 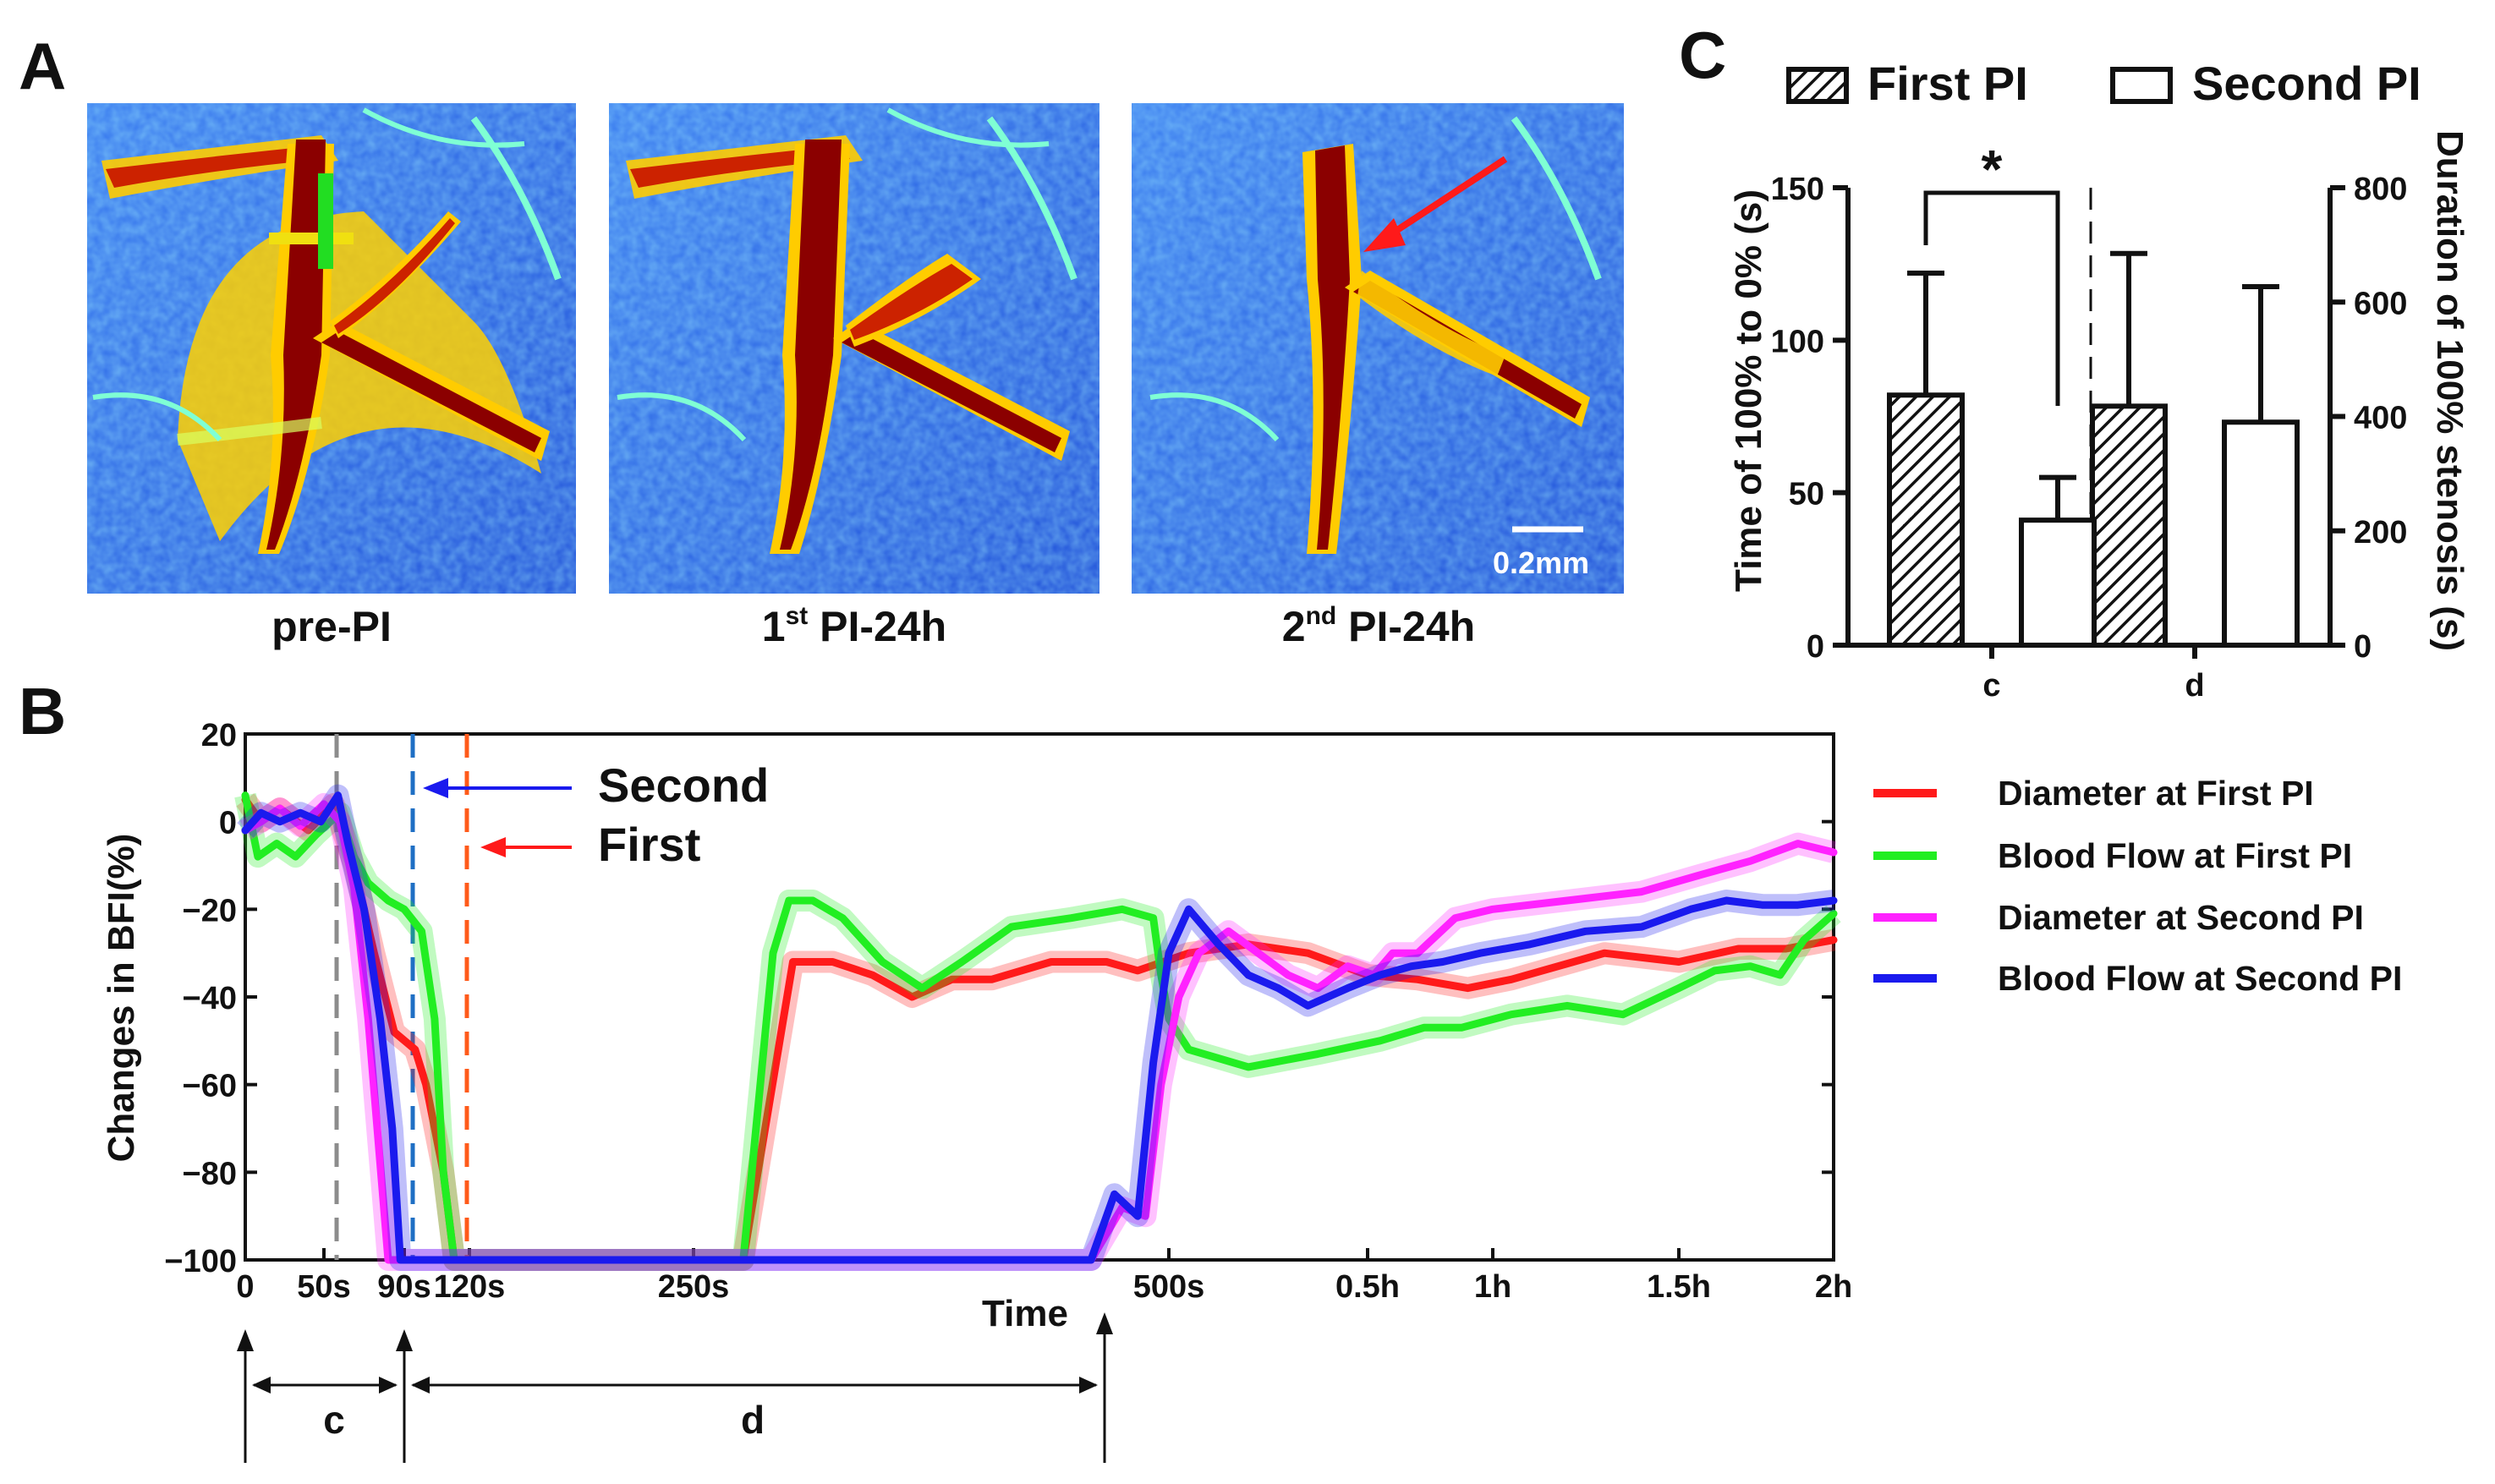 I want to click on second-pi-24h-image: 0.2mm, so click(x=1378, y=348).